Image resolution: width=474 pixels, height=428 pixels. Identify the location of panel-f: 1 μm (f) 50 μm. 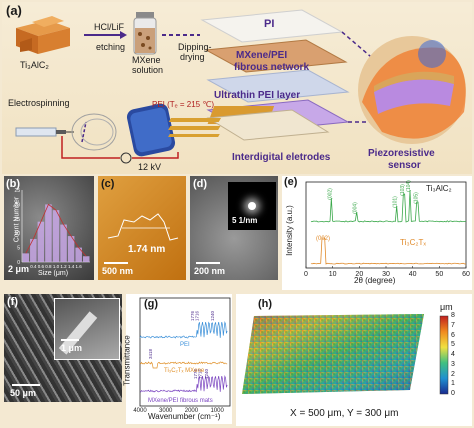
(63, 348).